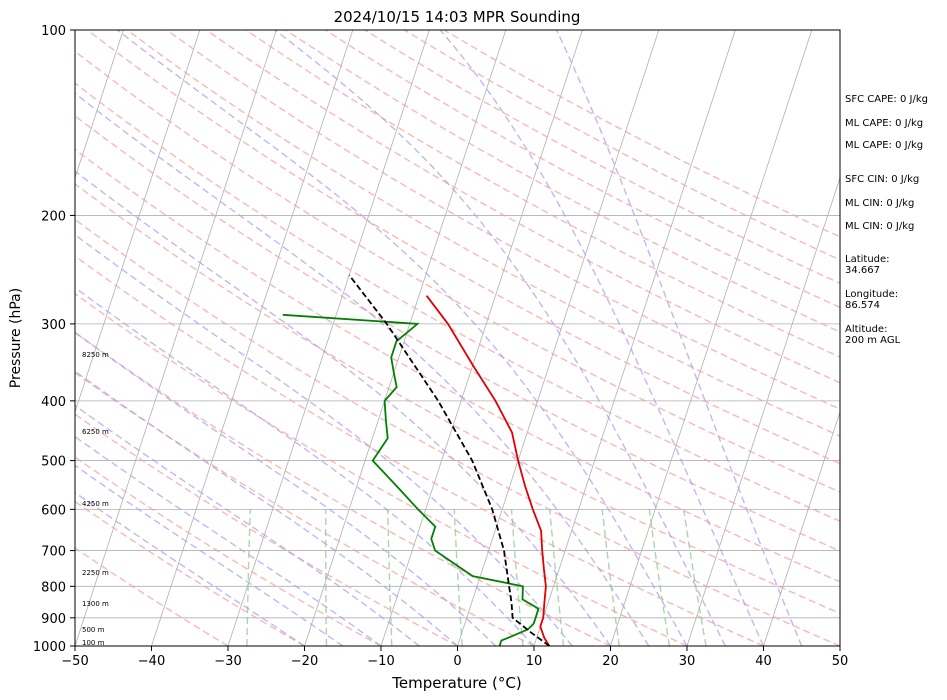 This screenshot has width=947, height=700. I want to click on y-tick-label: 400, so click(53, 402).